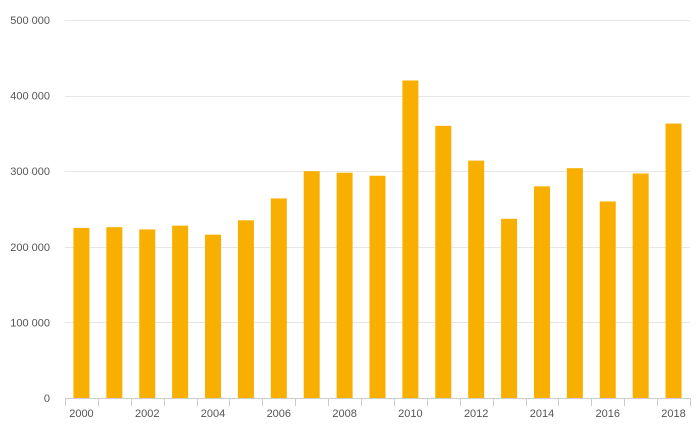  What do you see at coordinates (81, 312) in the screenshot?
I see `bar-2000` at bounding box center [81, 312].